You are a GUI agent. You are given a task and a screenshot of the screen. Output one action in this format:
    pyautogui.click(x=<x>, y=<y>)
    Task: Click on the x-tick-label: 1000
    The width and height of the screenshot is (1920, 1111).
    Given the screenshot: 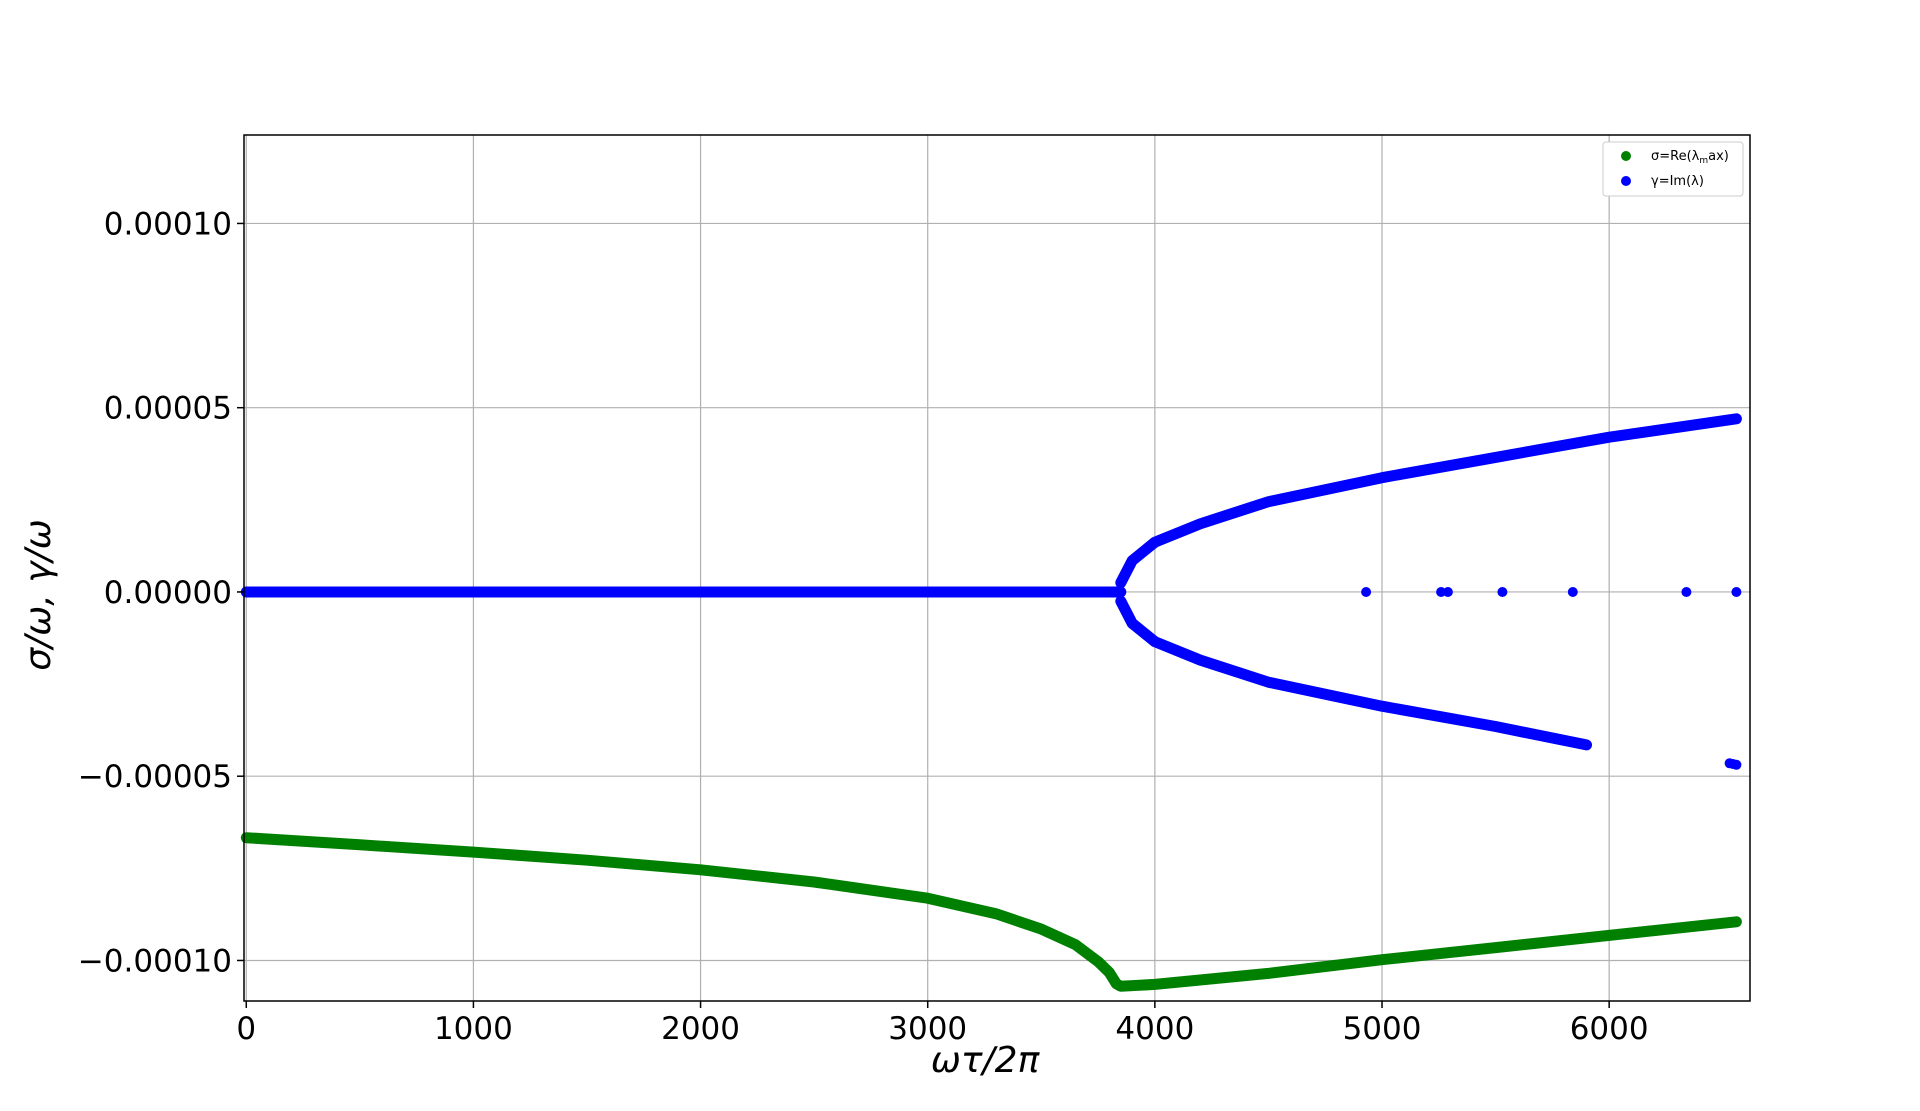 What is the action you would take?
    pyautogui.click(x=473, y=1029)
    